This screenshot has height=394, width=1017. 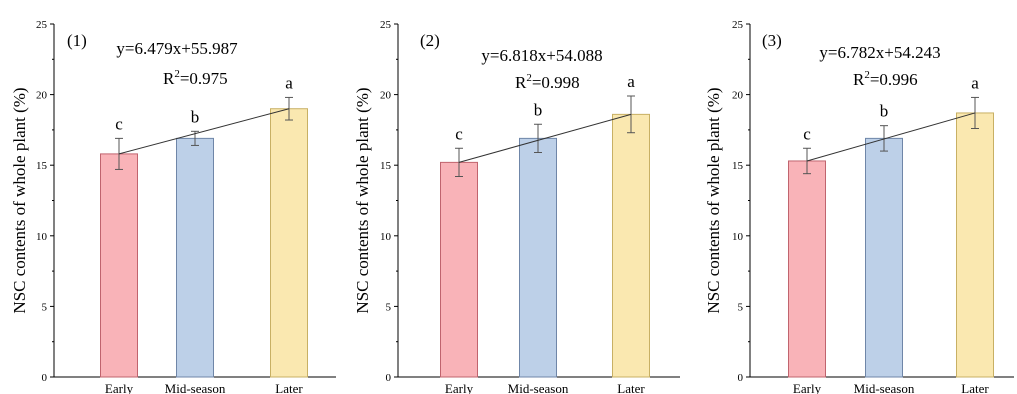 What do you see at coordinates (204, 78) in the screenshot?
I see `r-squared-value: =0.975` at bounding box center [204, 78].